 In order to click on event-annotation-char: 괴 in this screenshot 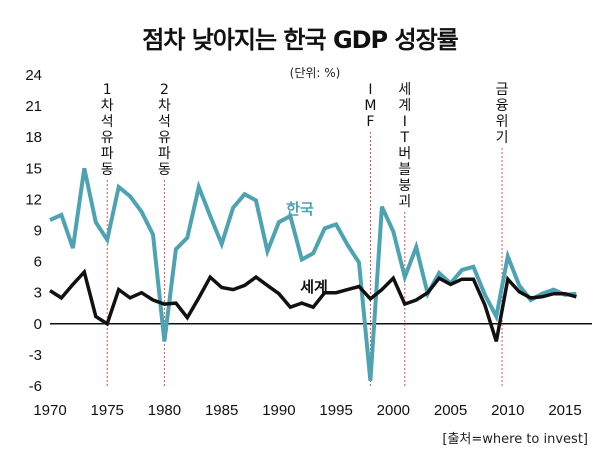, I will do `click(404, 202)`.